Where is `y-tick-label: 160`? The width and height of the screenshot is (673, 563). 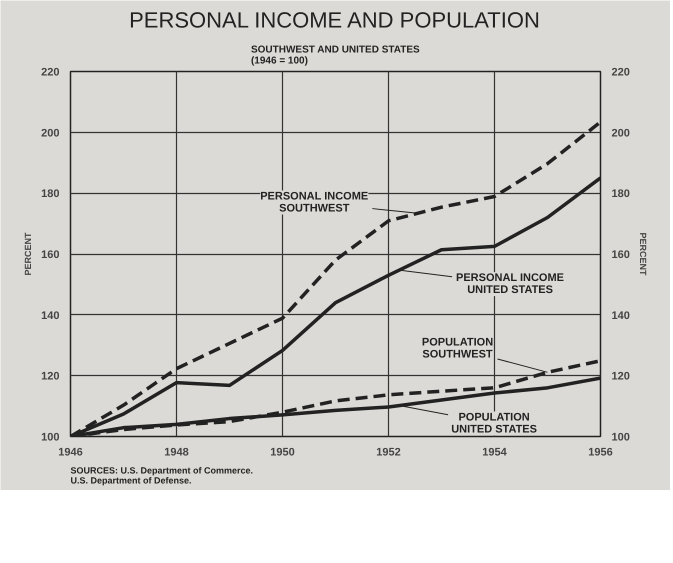 y-tick-label: 160 is located at coordinates (50, 255).